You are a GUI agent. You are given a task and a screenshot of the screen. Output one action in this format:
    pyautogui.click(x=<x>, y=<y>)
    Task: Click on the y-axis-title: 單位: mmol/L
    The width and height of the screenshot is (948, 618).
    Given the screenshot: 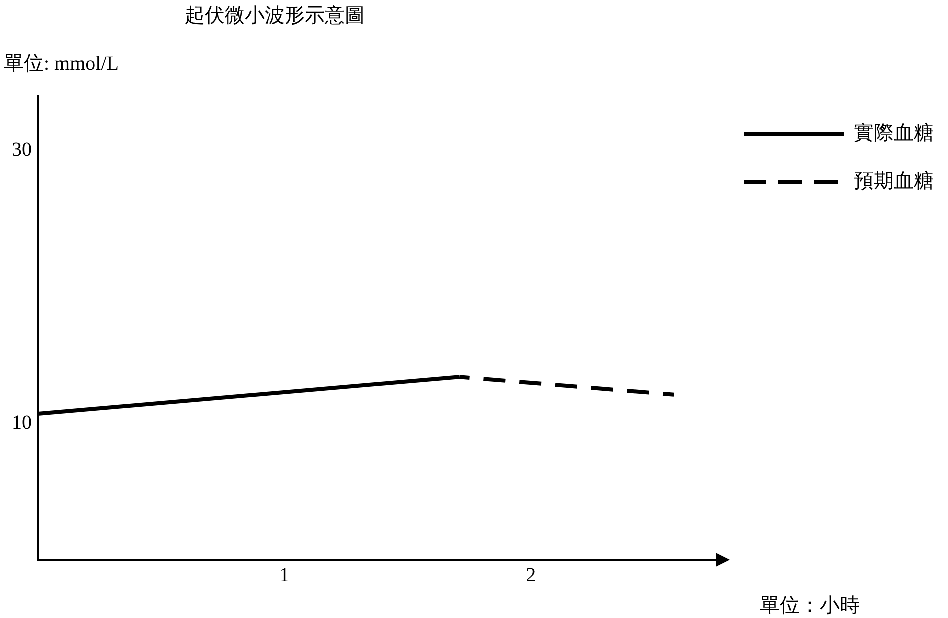 What is the action you would take?
    pyautogui.click(x=61, y=64)
    